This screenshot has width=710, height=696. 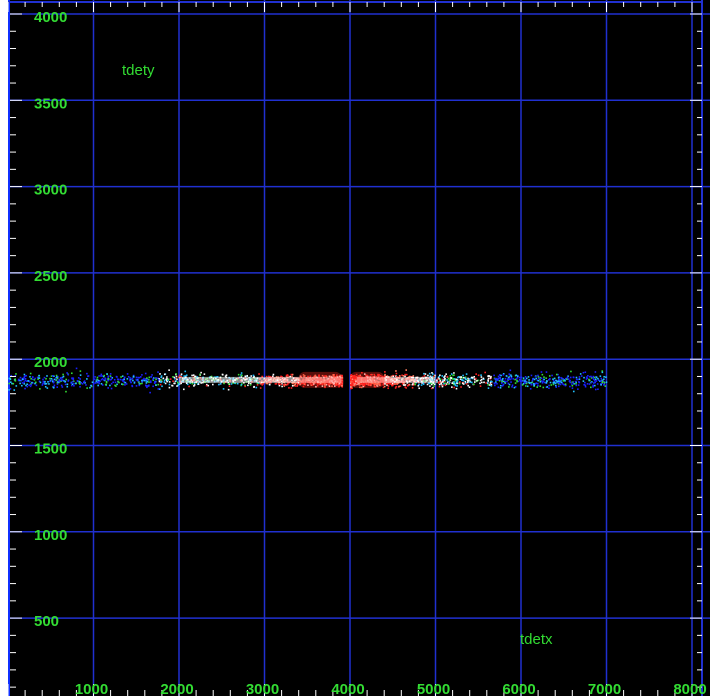 I want to click on x-tick-label: 1000, so click(x=91, y=688).